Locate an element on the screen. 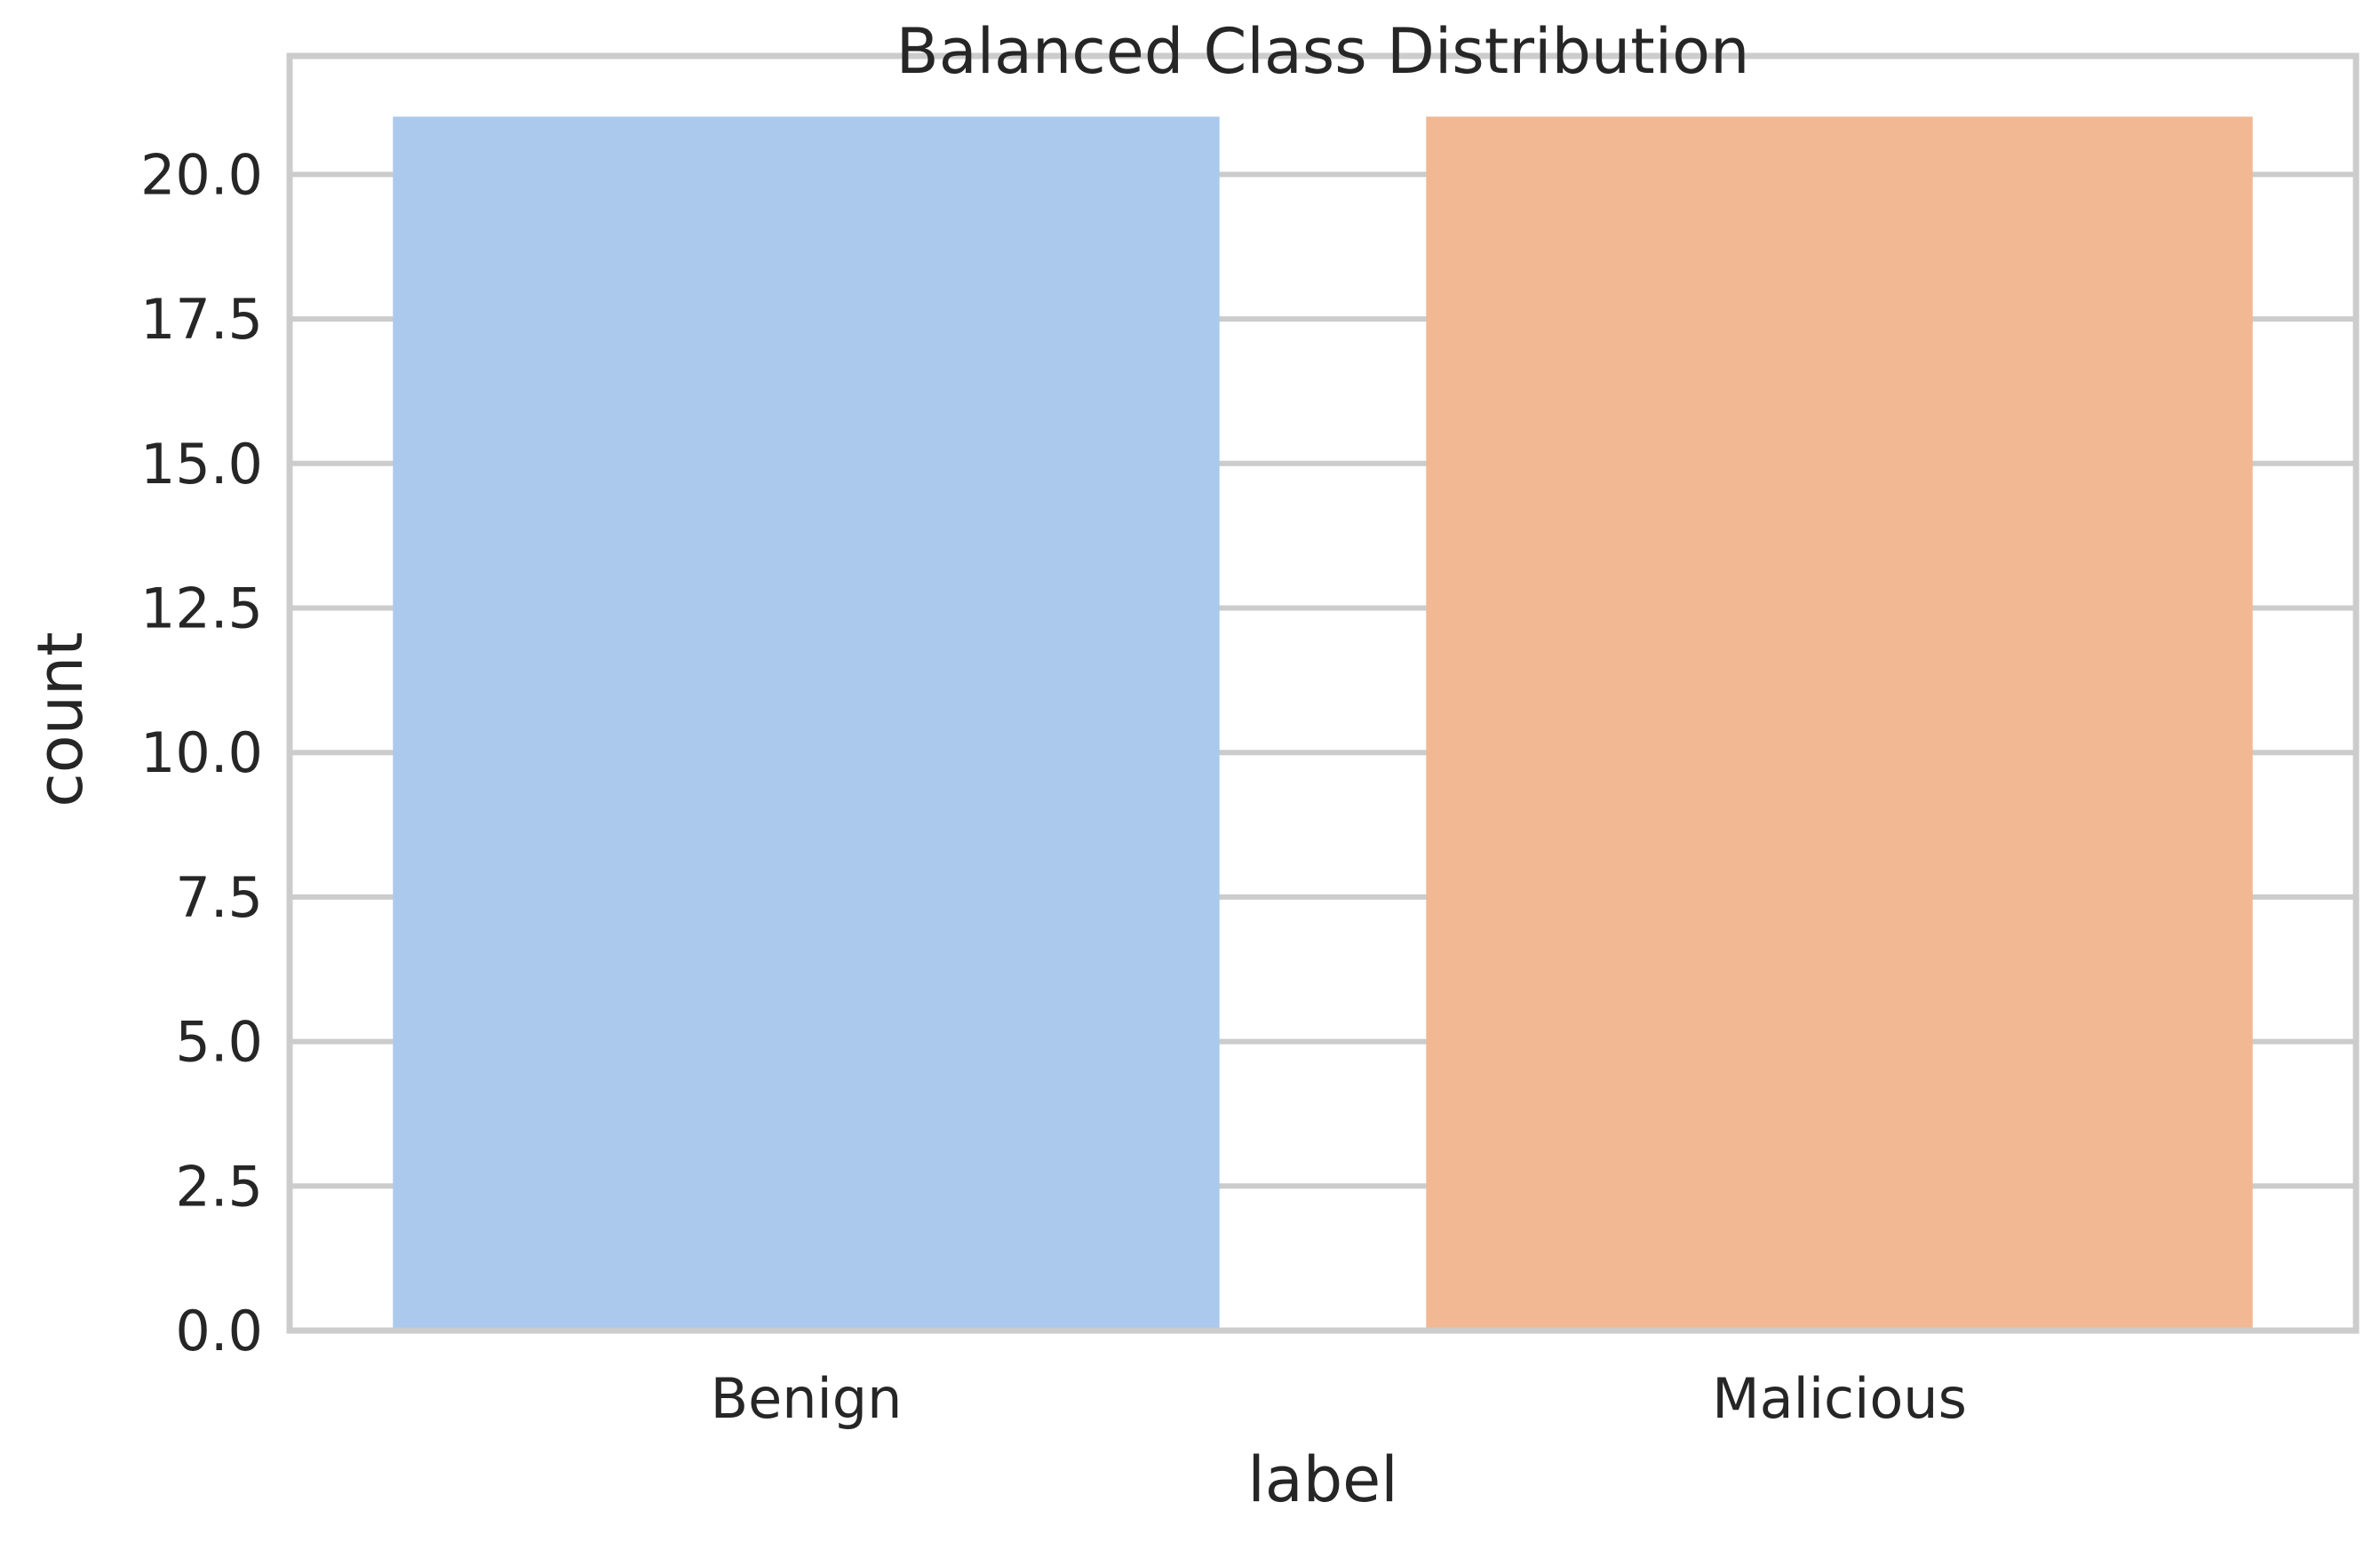 This screenshot has width=2380, height=1542. y-tick-label: 20.0 is located at coordinates (201, 174).